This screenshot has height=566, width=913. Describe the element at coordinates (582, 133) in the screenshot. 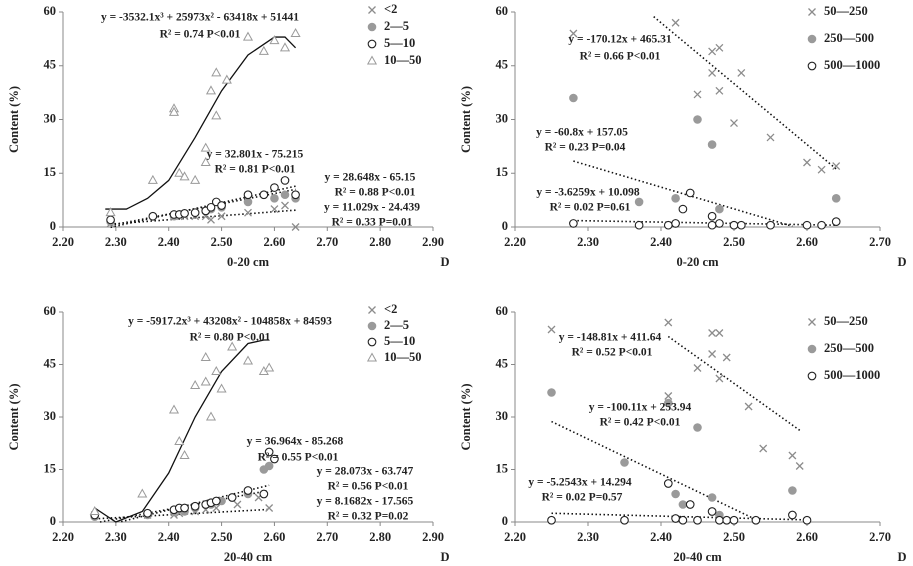

I see `annotation: y = -60.8x + 157.05` at that location.